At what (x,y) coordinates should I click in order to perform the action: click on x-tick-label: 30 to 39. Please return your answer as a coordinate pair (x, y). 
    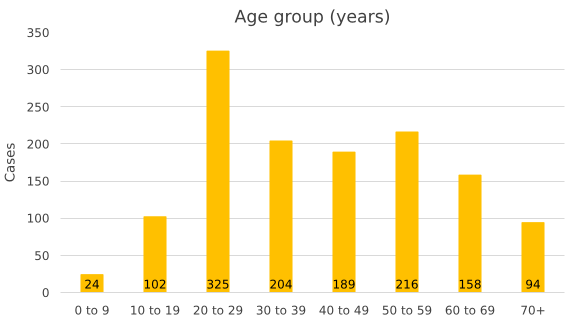
    Looking at the image, I should click on (281, 311).